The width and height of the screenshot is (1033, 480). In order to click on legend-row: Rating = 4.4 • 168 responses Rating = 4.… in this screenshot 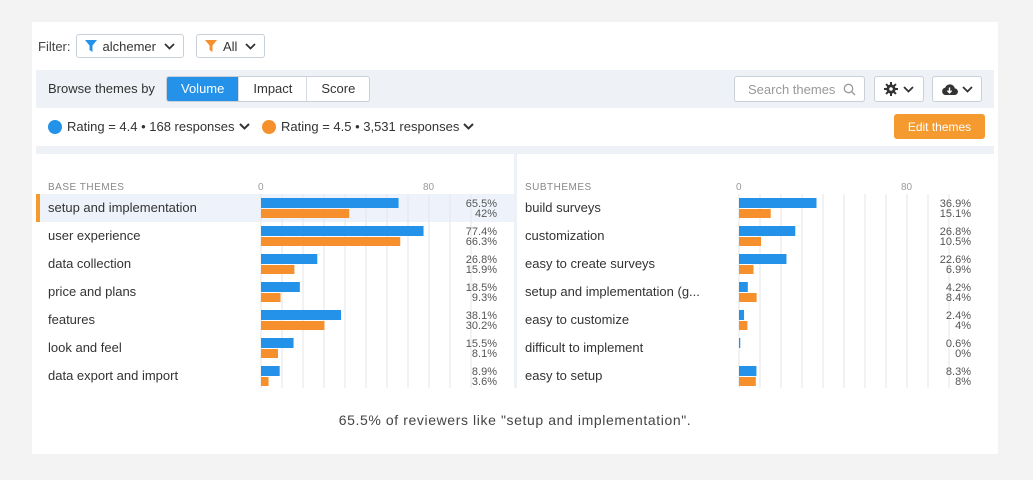, I will do `click(515, 127)`.